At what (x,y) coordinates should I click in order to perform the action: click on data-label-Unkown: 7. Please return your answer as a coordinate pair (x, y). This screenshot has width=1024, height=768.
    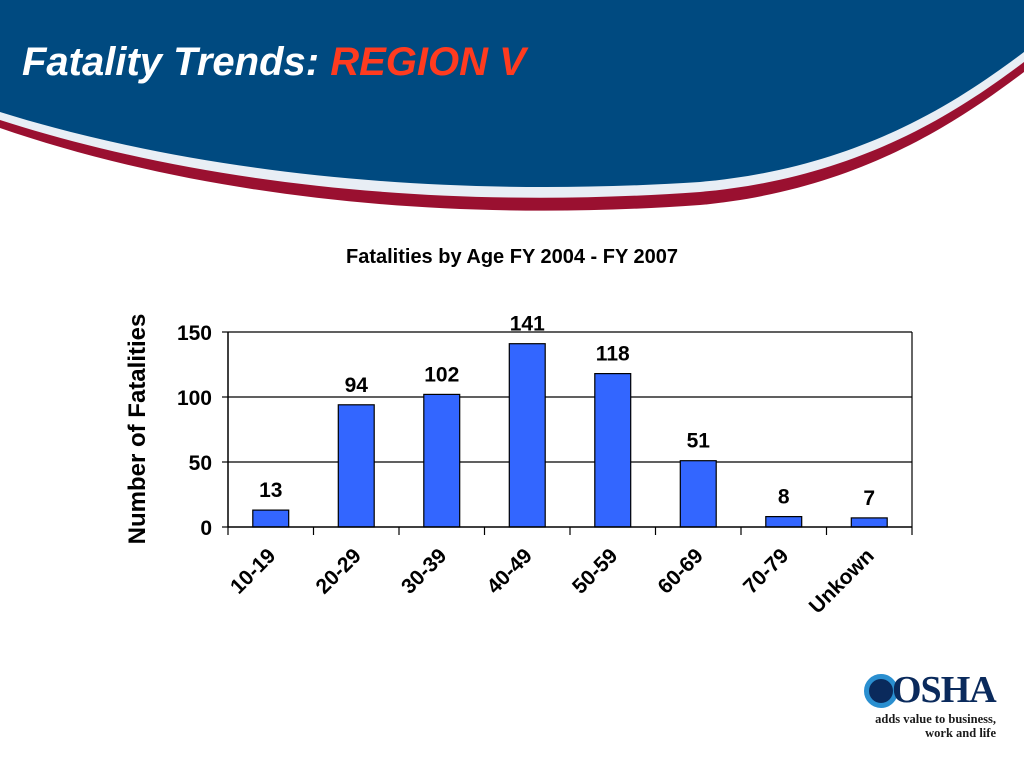
    Looking at the image, I should click on (869, 498).